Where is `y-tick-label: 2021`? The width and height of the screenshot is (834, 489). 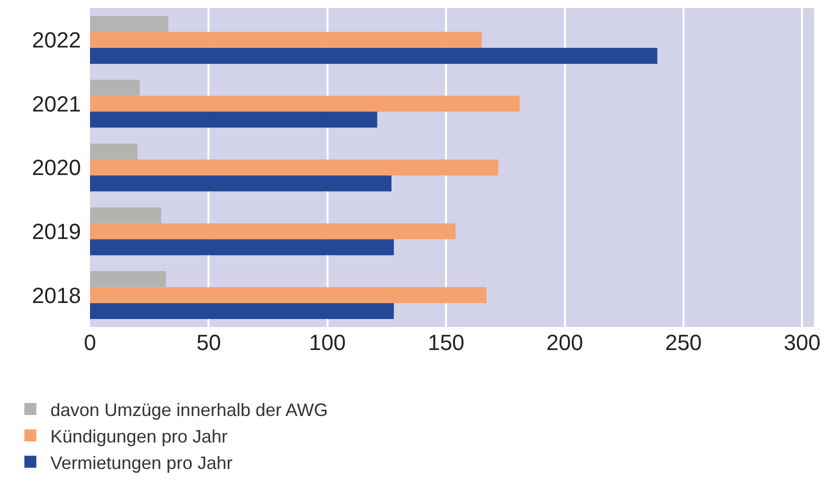 y-tick-label: 2021 is located at coordinates (56, 103).